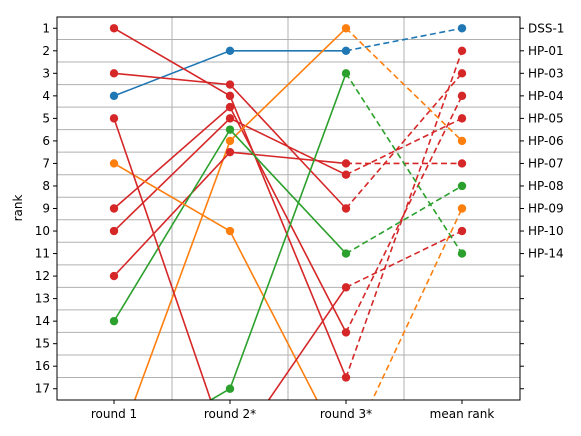  Describe the element at coordinates (42, 299) in the screenshot. I see `y-tick-label: 13` at that location.